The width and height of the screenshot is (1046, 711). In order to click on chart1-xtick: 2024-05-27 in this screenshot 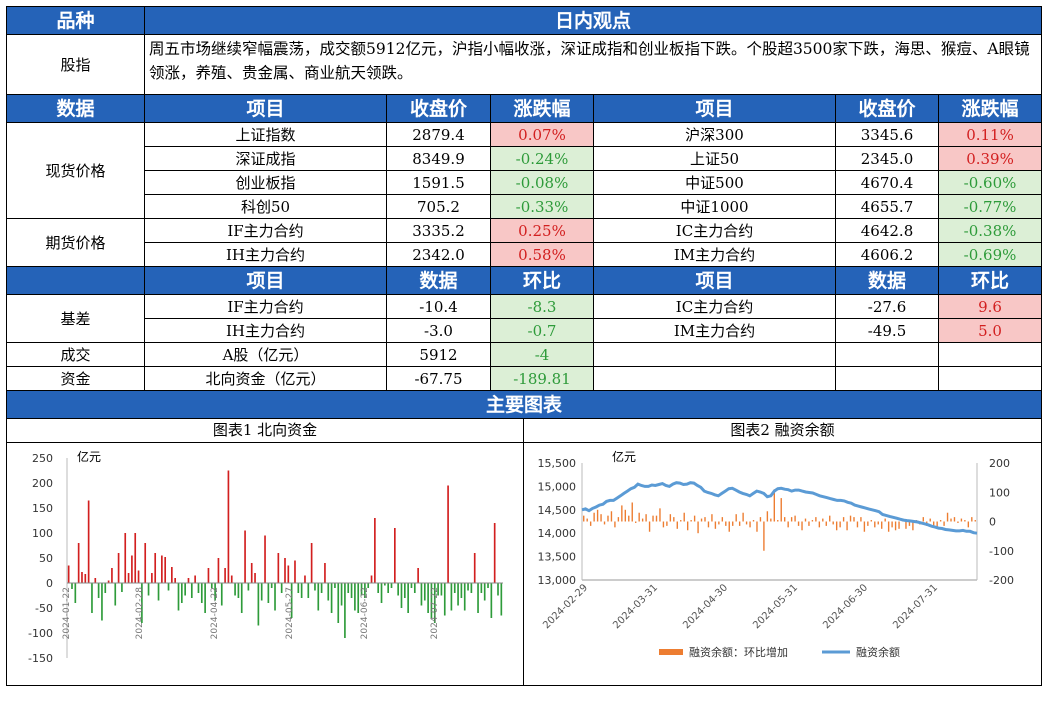, I will do `click(290, 613)`.